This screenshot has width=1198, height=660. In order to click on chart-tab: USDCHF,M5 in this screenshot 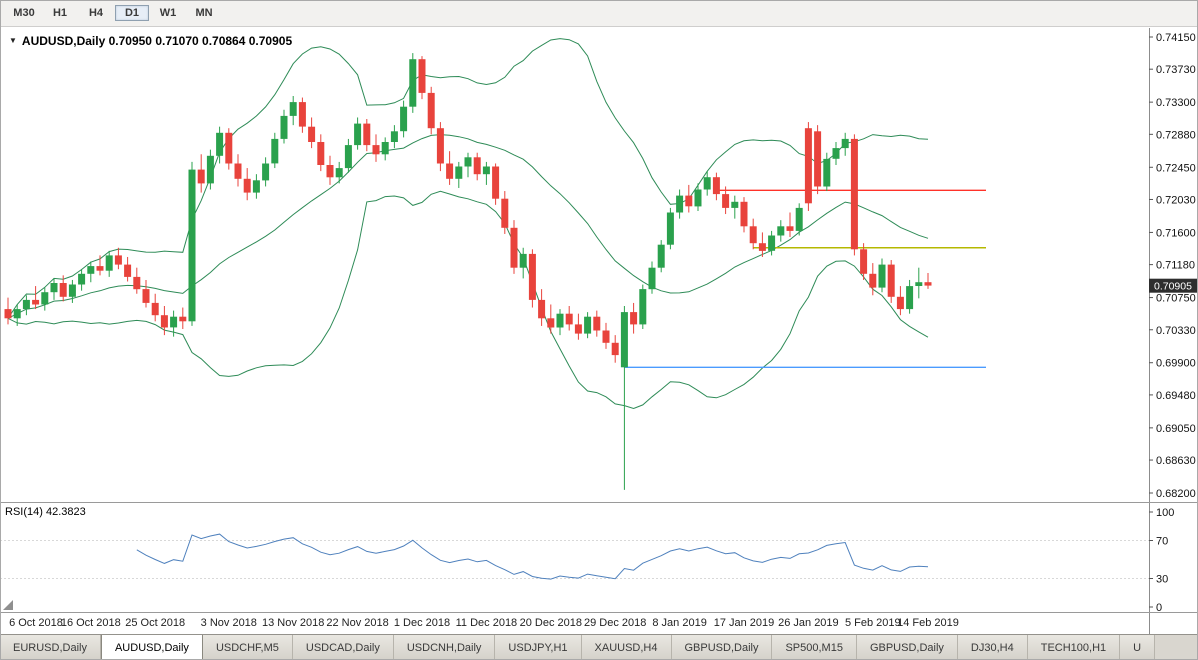, I will do `click(247, 647)`.